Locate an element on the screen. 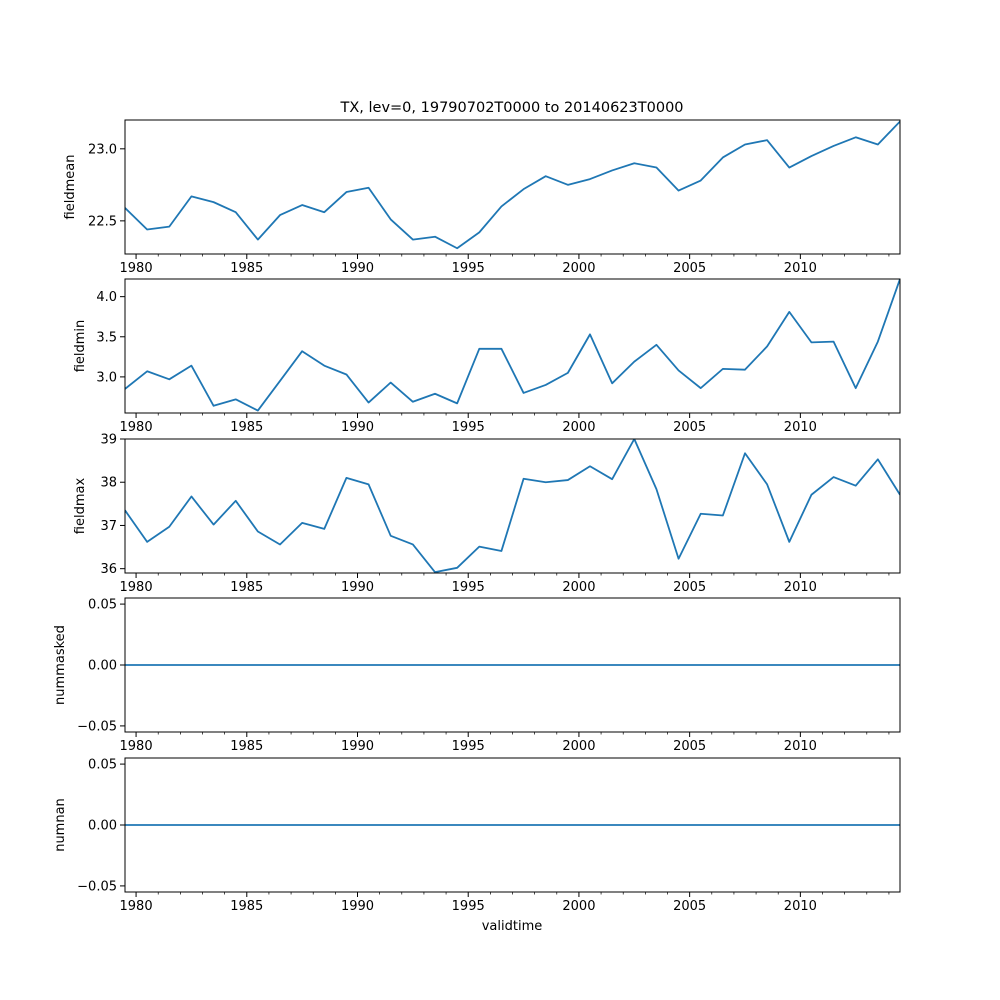 This screenshot has height=1000, width=1000. y-tick-label: 4.0 is located at coordinates (106, 297).